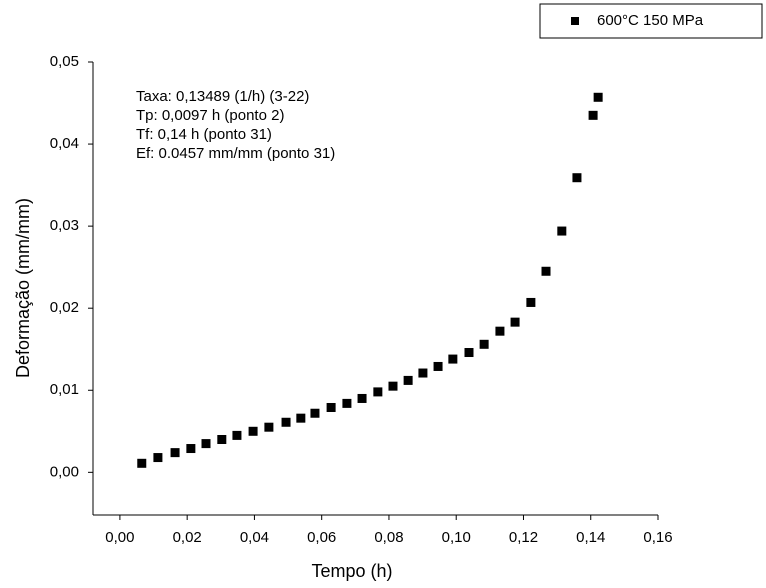 The width and height of the screenshot is (766, 588). I want to click on y-tick-label: 0,00, so click(64, 471).